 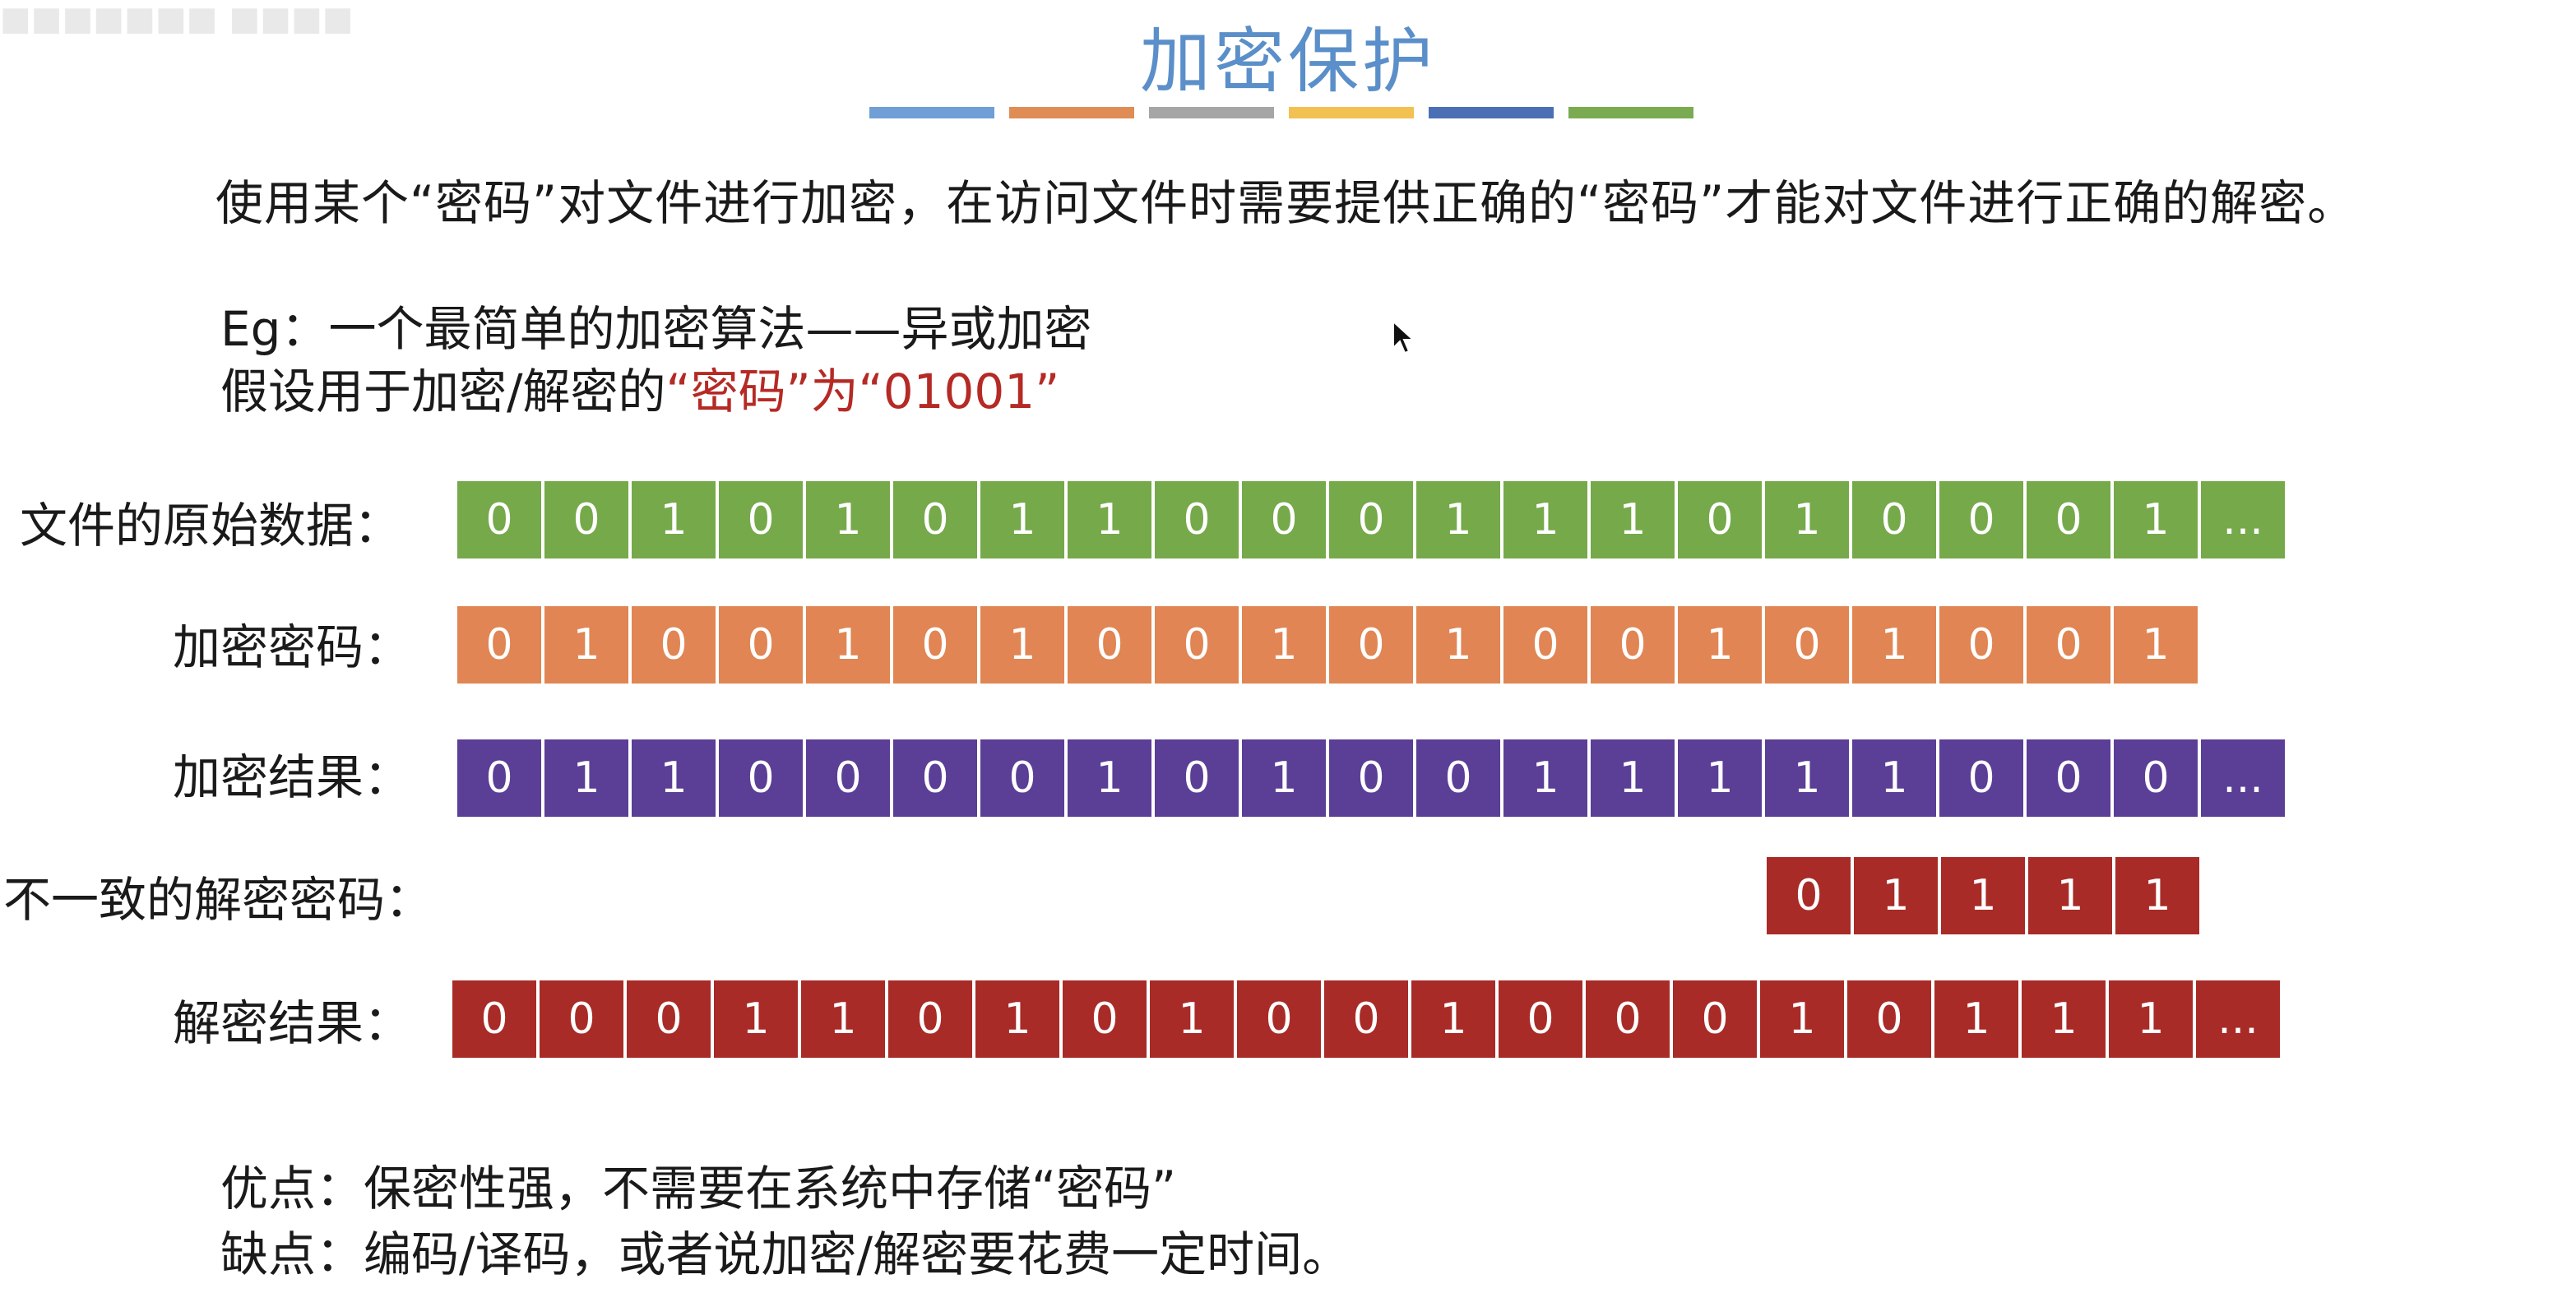 I want to click on row-label-decrypt-result: 解密结果：, so click(x=292, y=1023).